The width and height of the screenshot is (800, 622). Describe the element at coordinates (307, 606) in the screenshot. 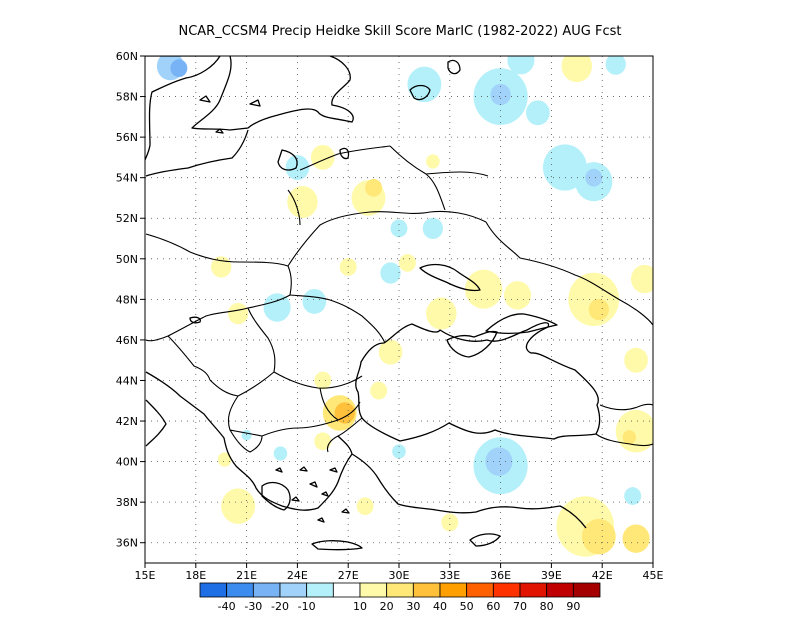

I see `colorbar-label: -10` at that location.